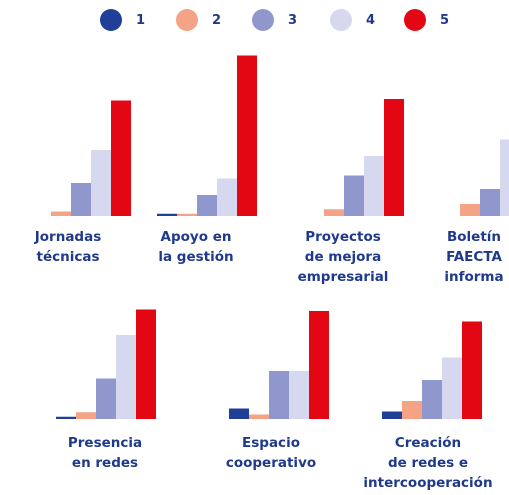  I want to click on category-label: de mejora, so click(343, 257).